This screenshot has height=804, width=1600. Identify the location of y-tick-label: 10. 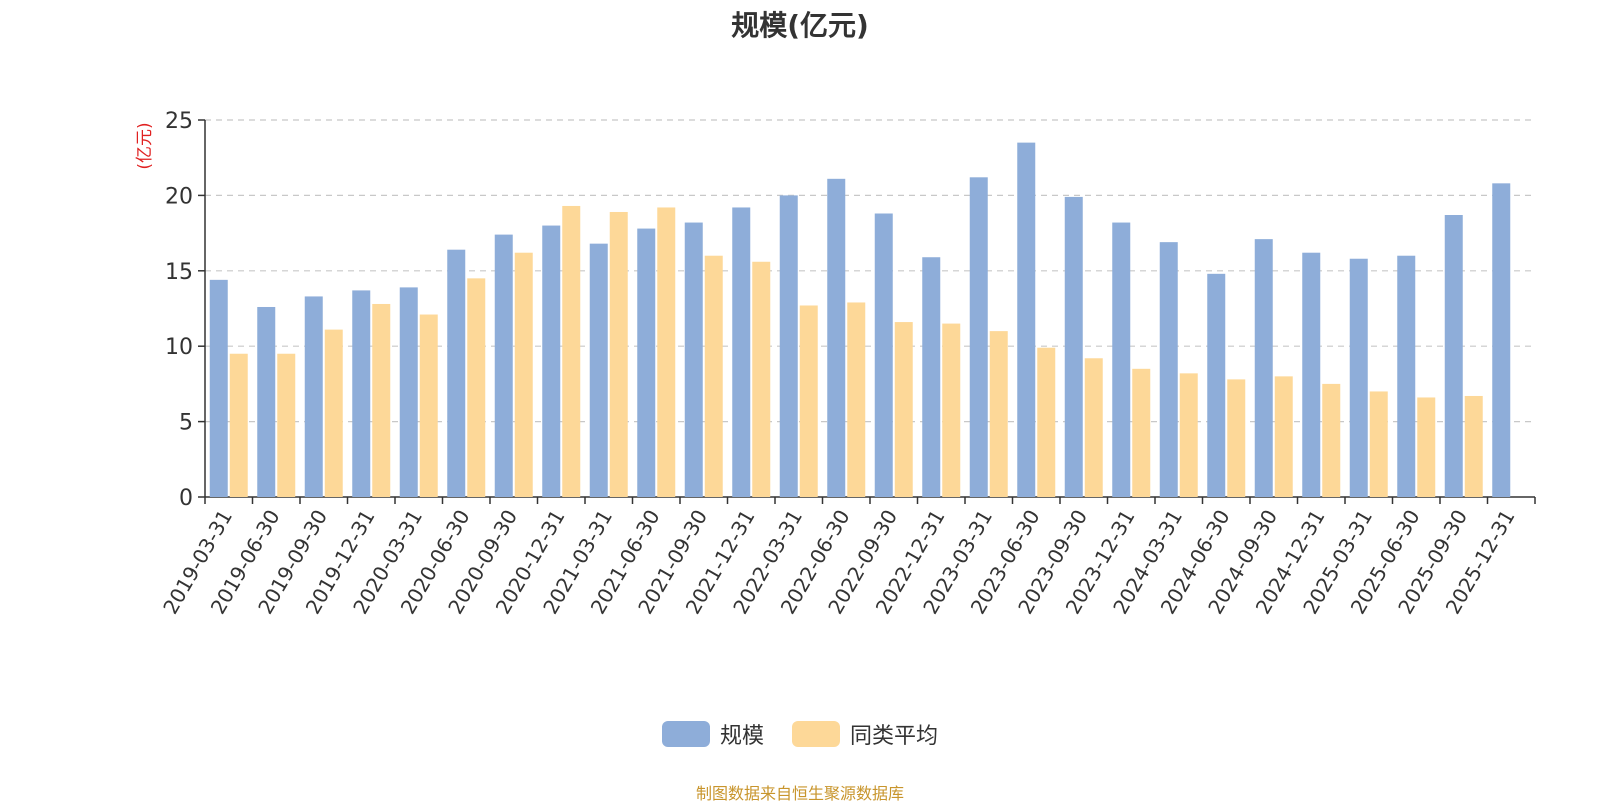
(179, 347).